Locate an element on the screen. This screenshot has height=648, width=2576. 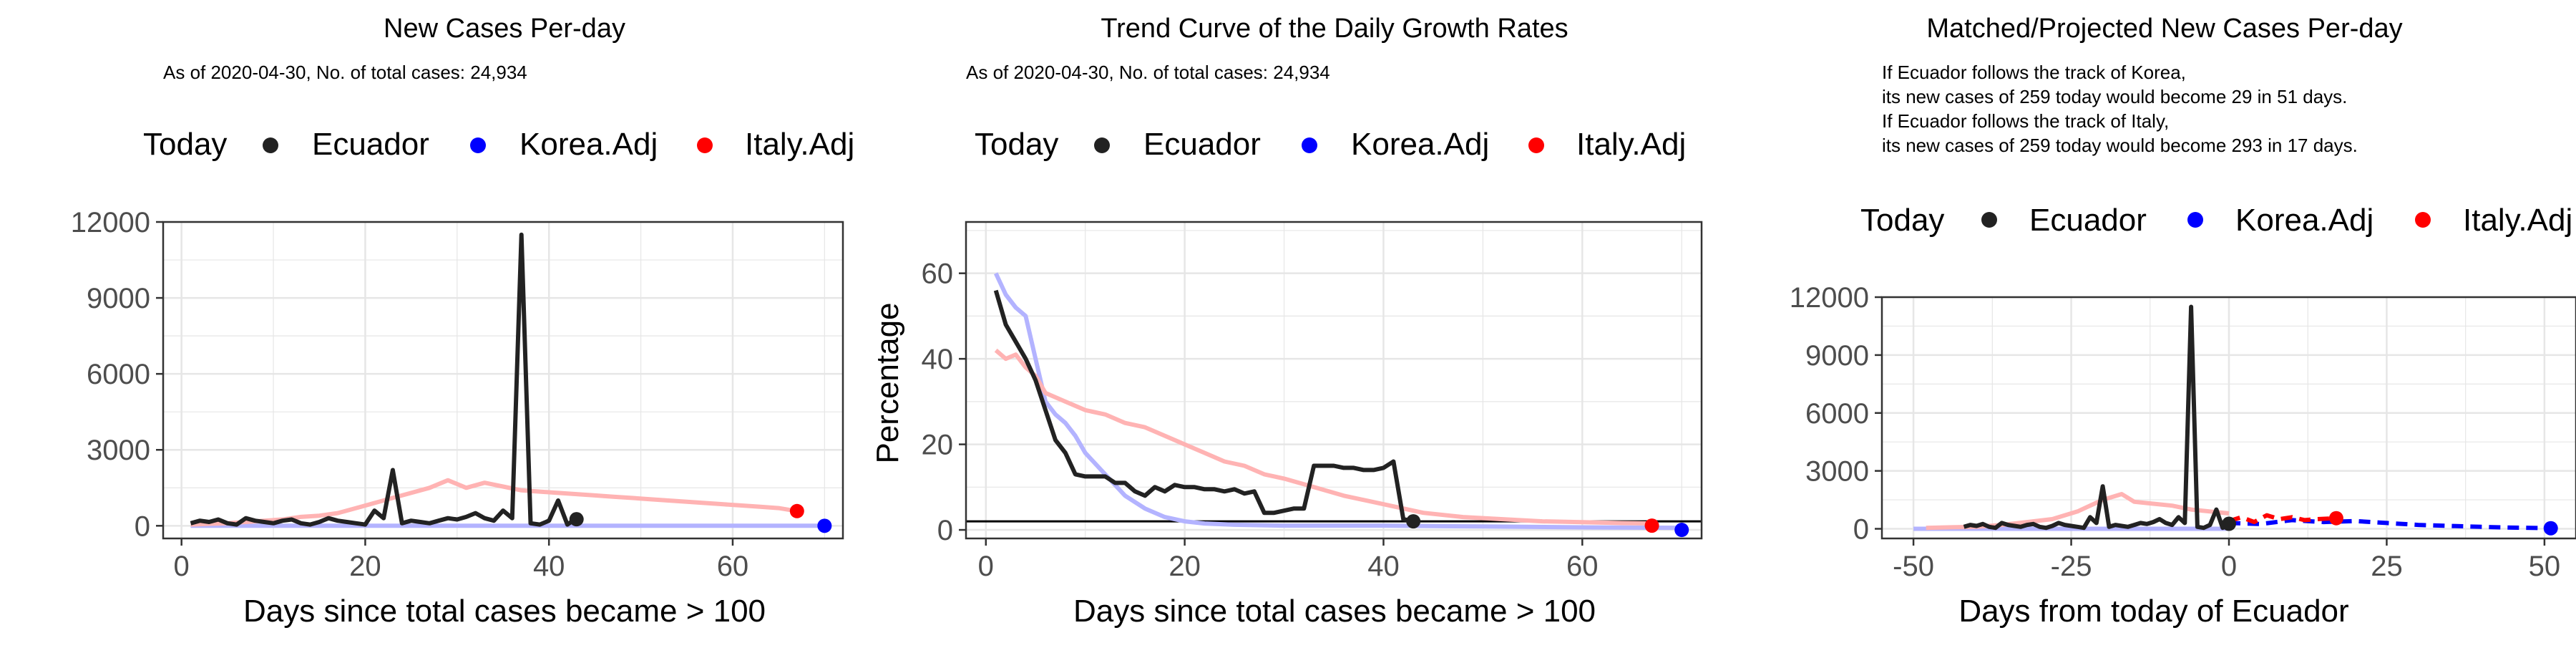
axes: 0 20 40 60 0 20 40 60 is located at coordinates (1260, 420).